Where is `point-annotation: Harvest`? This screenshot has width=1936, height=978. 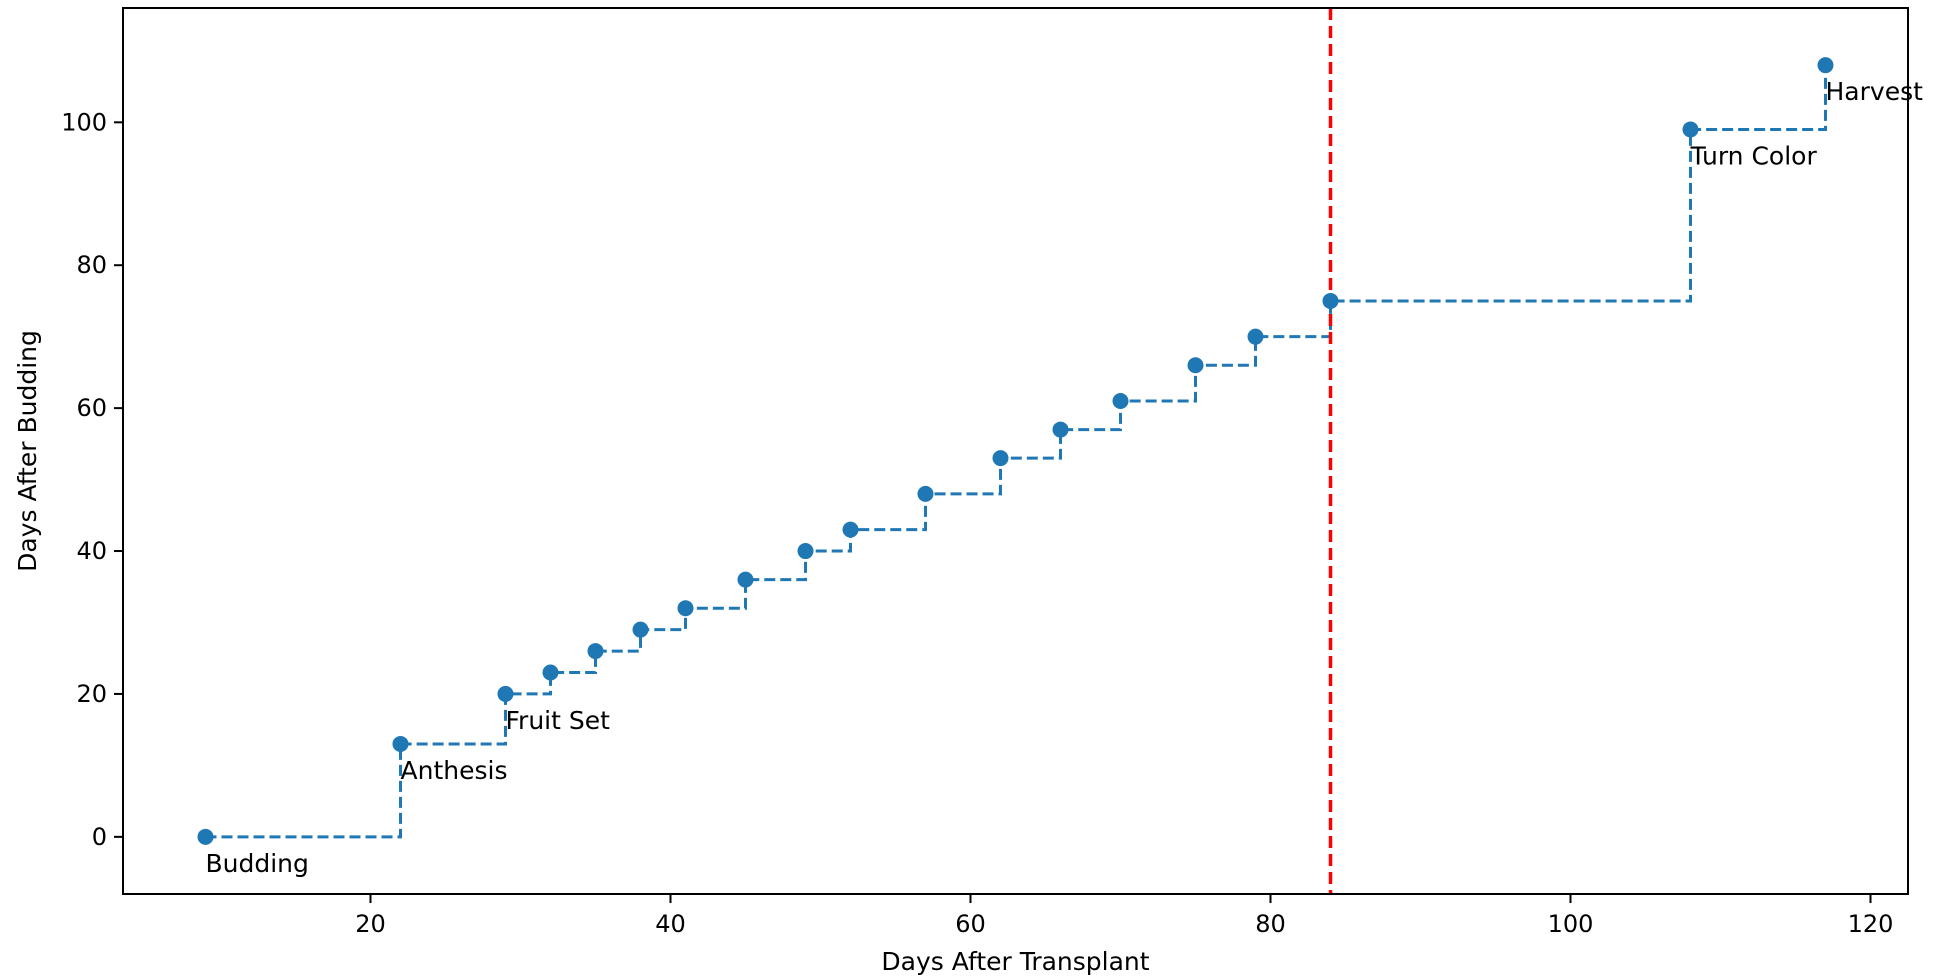
point-annotation: Harvest is located at coordinates (1875, 91).